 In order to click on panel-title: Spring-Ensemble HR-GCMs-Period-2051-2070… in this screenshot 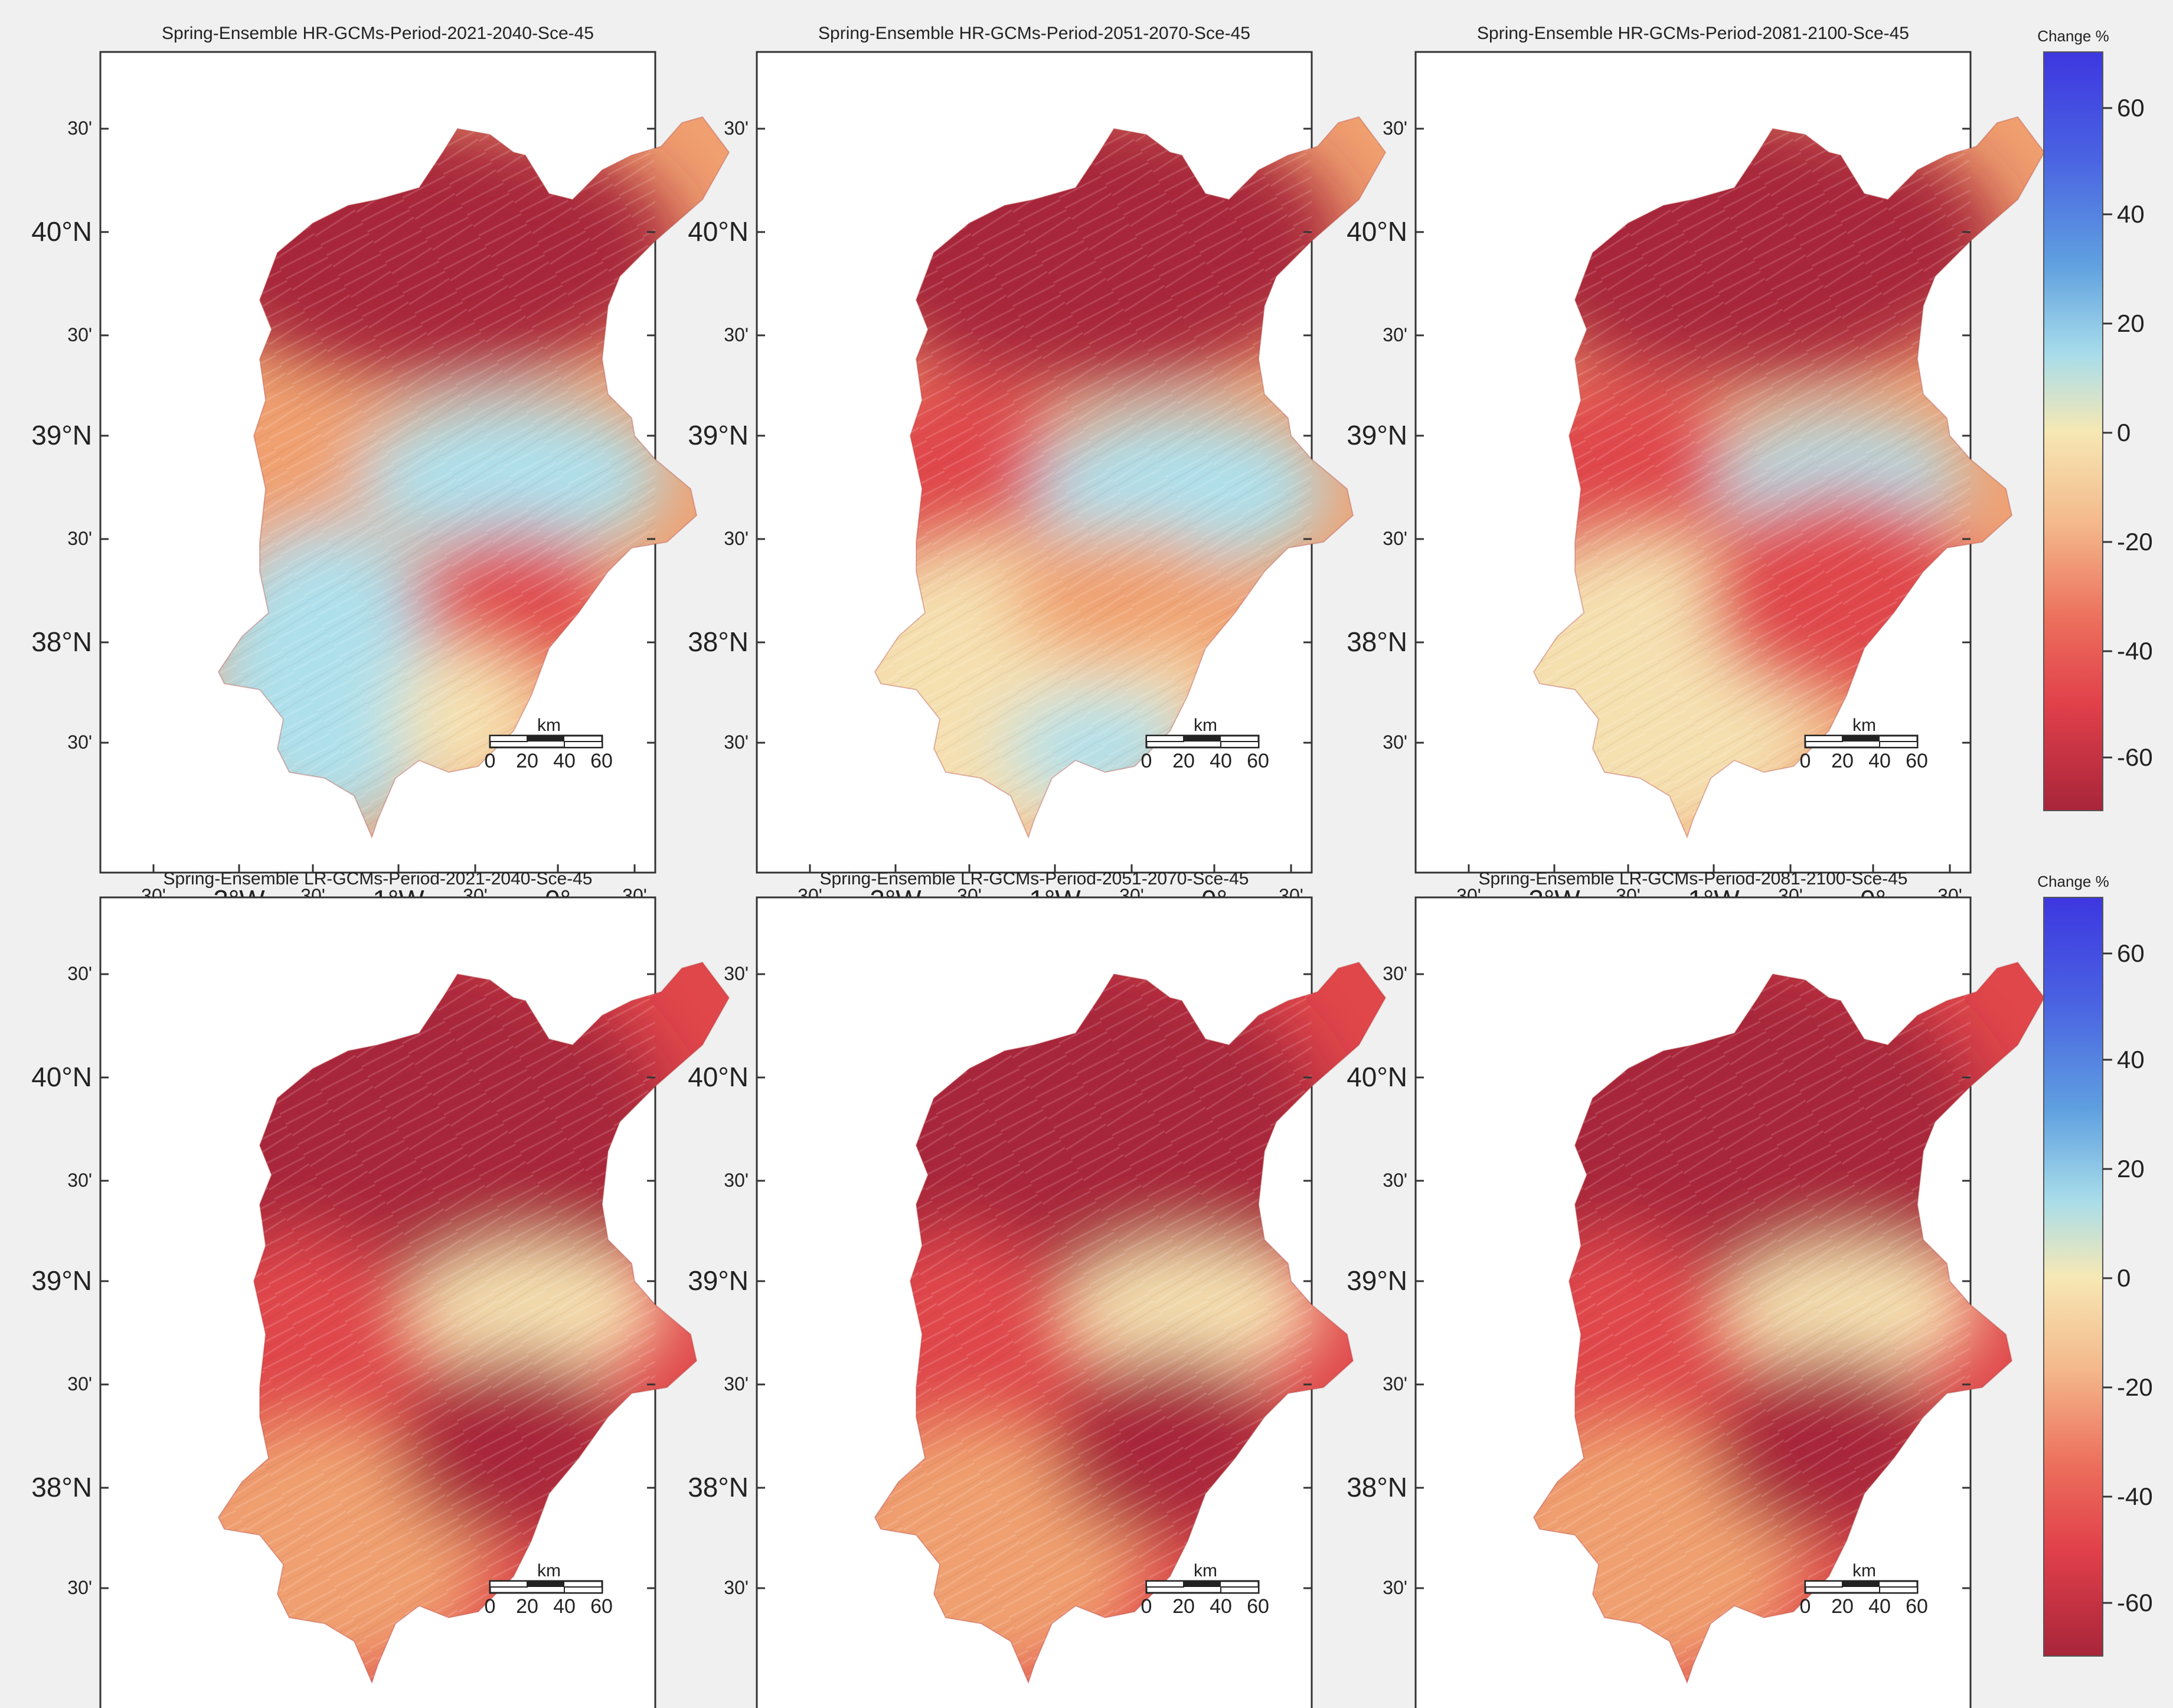, I will do `click(1034, 33)`.